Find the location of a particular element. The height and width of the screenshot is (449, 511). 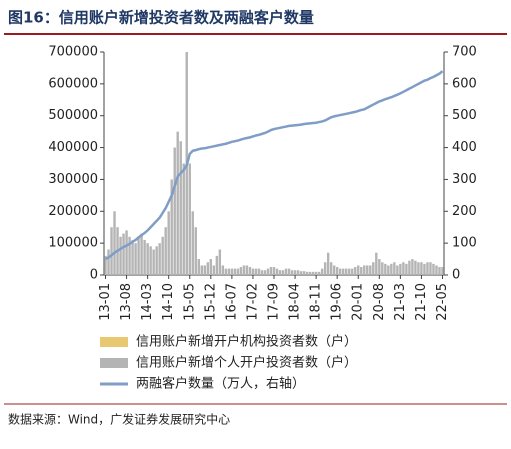

x-tick-label: 19-06 is located at coordinates (337, 302).